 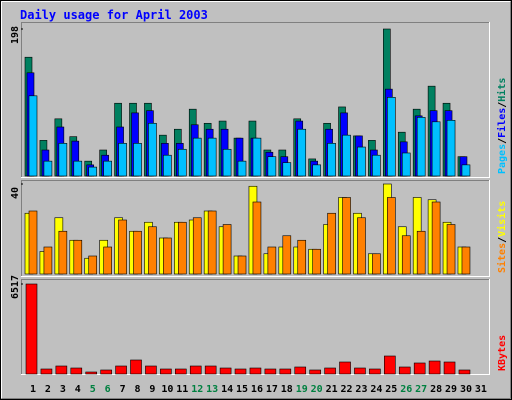 I want to click on x-tick-label: 23, so click(x=361, y=389).